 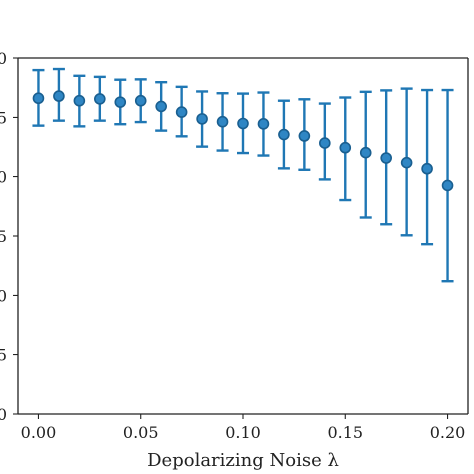 I want to click on x-tick-label: 0.05, so click(x=141, y=432).